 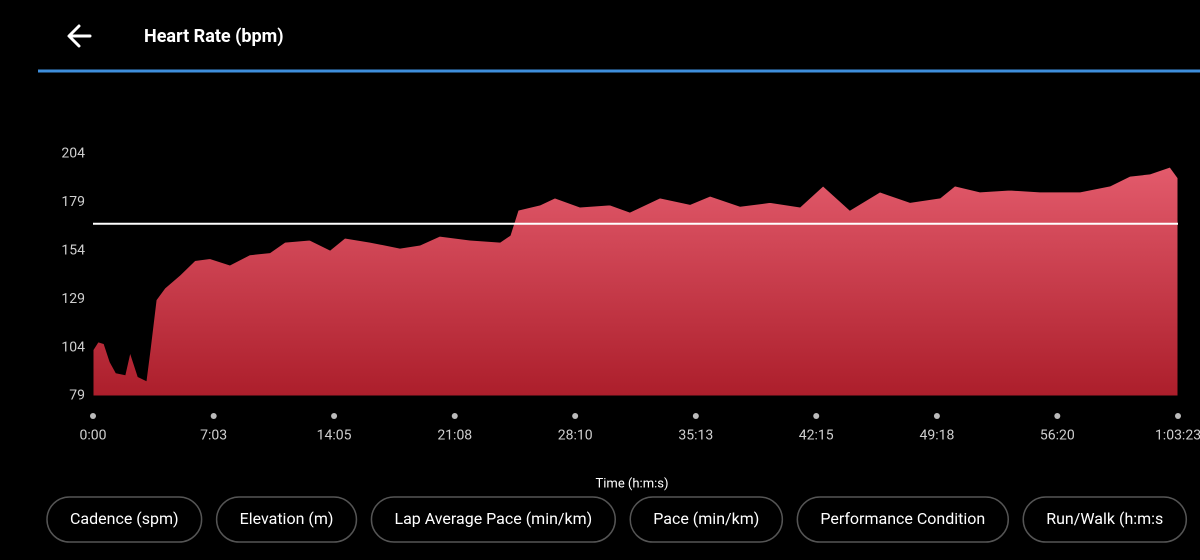 I want to click on metric-button: Run/Walk (h:m:s, so click(x=1105, y=519).